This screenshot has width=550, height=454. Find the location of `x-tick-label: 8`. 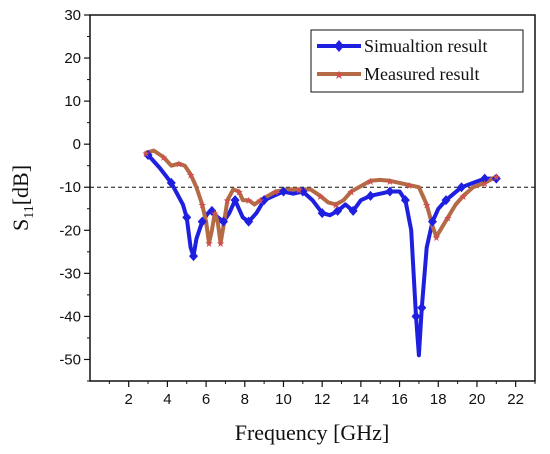

x-tick-label: 8 is located at coordinates (245, 399).